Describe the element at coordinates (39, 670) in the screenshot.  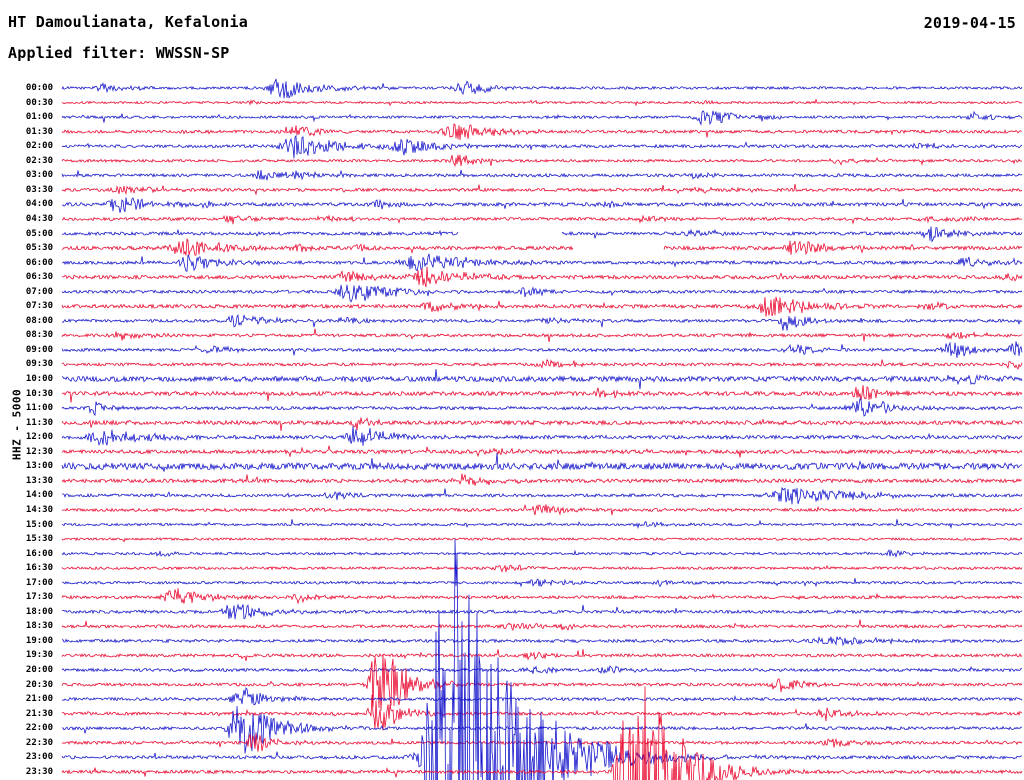
I see `time-label: 20:00` at that location.